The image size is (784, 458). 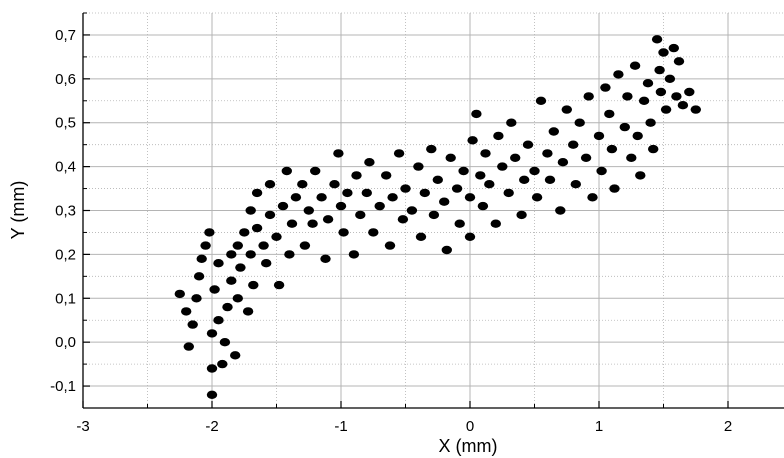 What do you see at coordinates (65, 35) in the screenshot?
I see `y-tick-label: 0,7` at bounding box center [65, 35].